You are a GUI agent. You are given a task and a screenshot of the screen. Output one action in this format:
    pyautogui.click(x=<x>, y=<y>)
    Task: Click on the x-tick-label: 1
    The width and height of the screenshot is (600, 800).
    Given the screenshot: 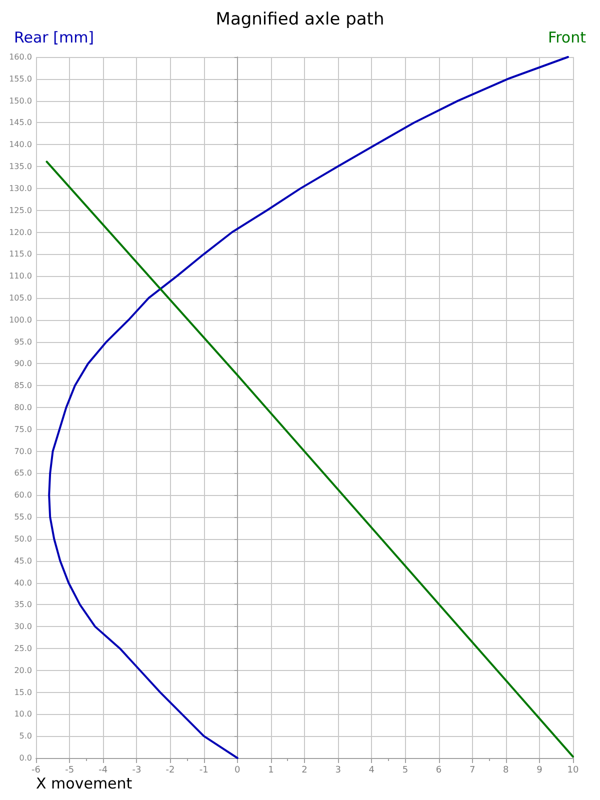 What is the action you would take?
    pyautogui.click(x=271, y=771)
    